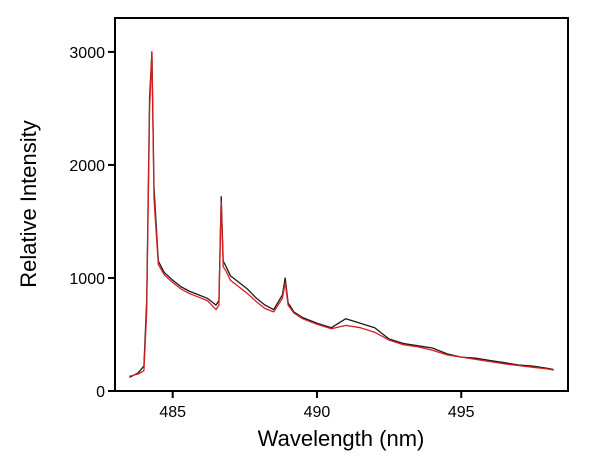 This screenshot has height=471, width=600. Describe the element at coordinates (172, 412) in the screenshot. I see `x-tick-label: 485` at that location.